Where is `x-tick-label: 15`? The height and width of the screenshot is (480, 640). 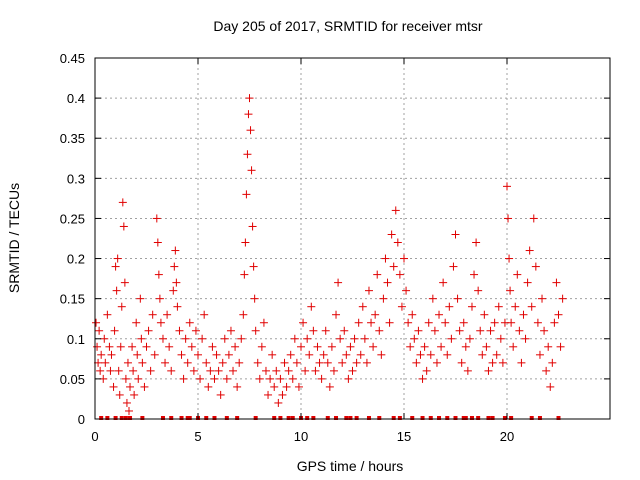 x-tick-label: 15 is located at coordinates (404, 436).